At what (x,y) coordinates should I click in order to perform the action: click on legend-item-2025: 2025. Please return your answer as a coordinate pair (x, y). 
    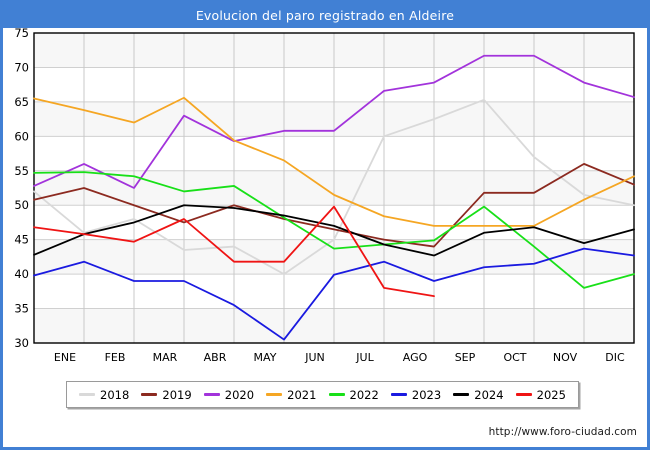
    Looking at the image, I should click on (540, 394).